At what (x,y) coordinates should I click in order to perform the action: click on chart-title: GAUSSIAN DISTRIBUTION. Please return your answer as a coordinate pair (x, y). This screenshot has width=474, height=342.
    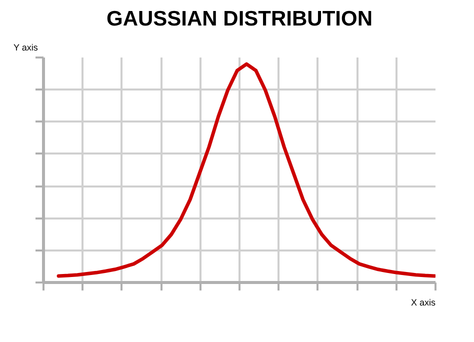
    Looking at the image, I should click on (239, 19).